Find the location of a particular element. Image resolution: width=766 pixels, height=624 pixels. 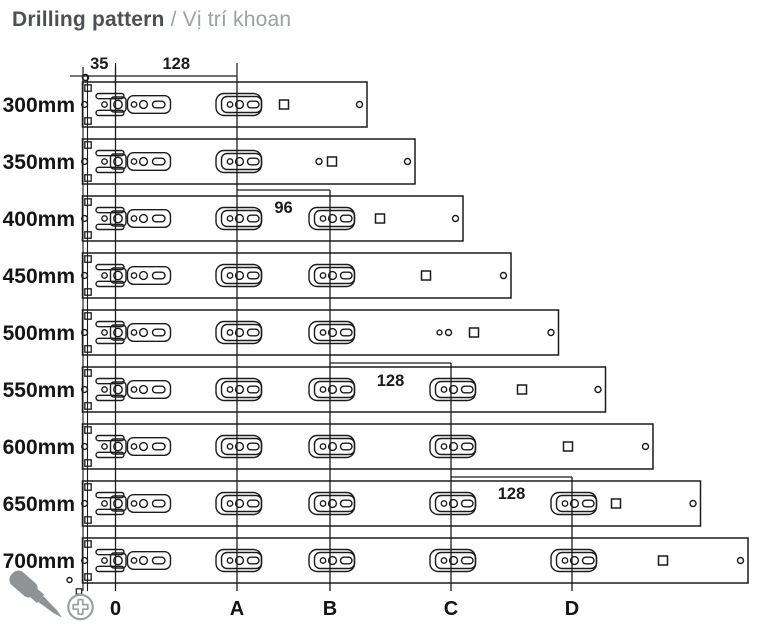

row-label-600mm: 600mm is located at coordinates (39, 447).